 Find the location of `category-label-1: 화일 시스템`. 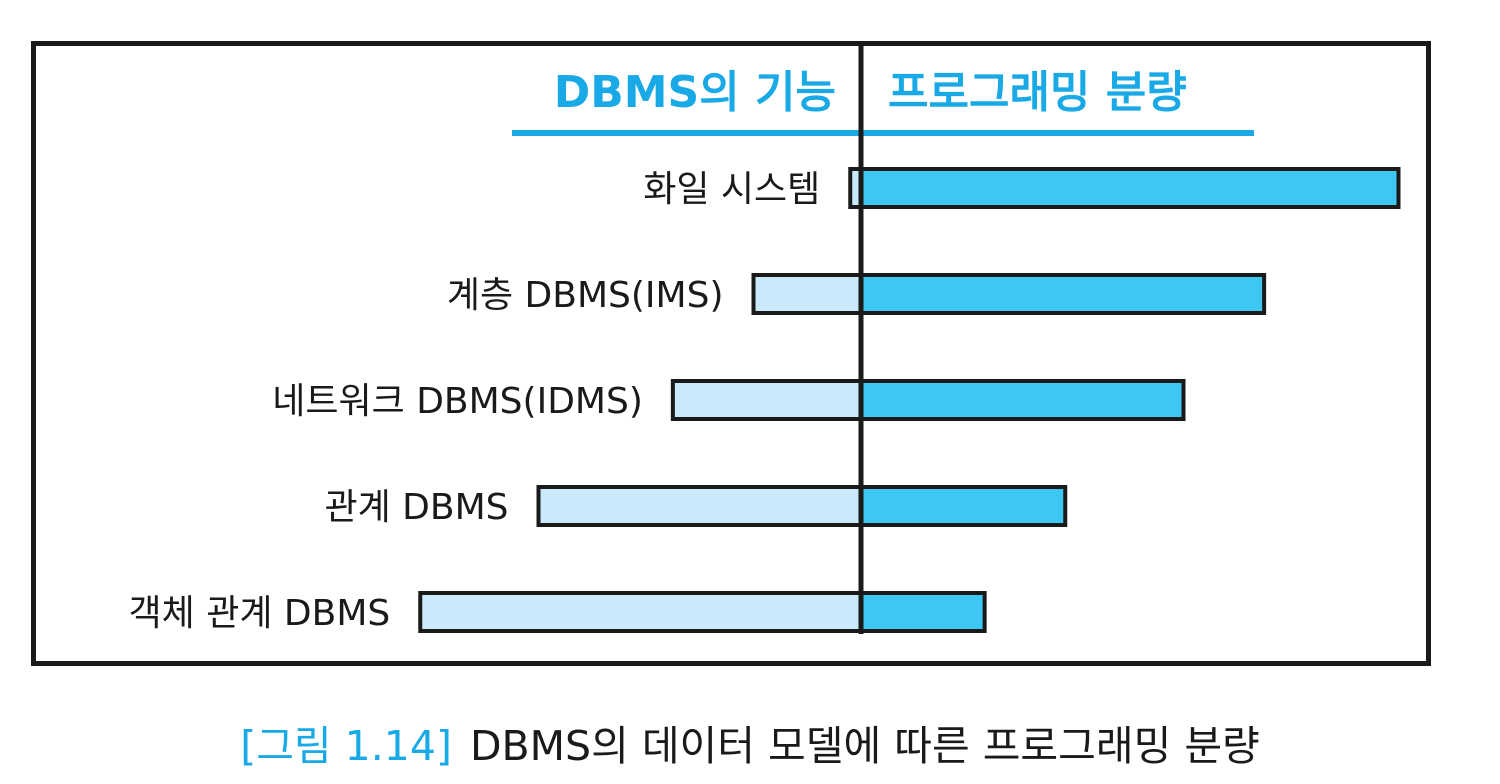

category-label-1: 화일 시스템 is located at coordinates (731, 189).